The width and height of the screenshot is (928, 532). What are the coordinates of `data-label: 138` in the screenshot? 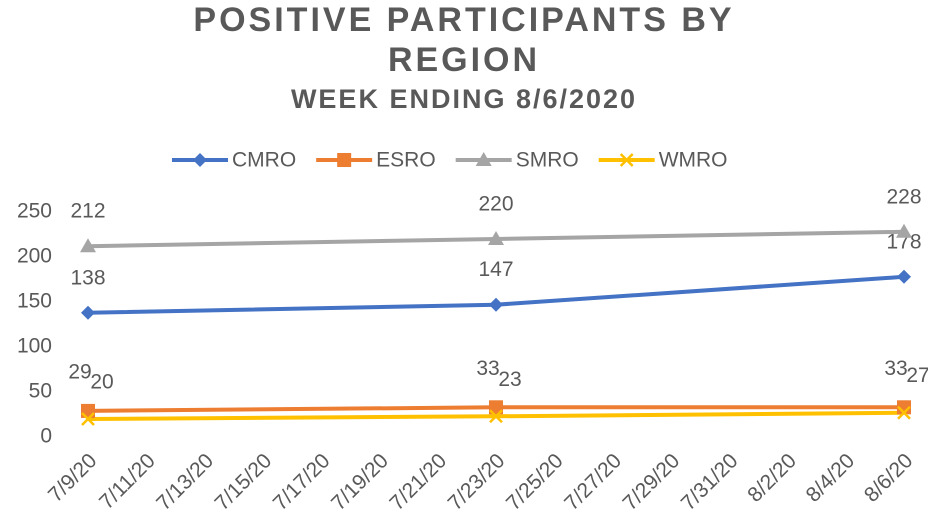 It's located at (87, 277).